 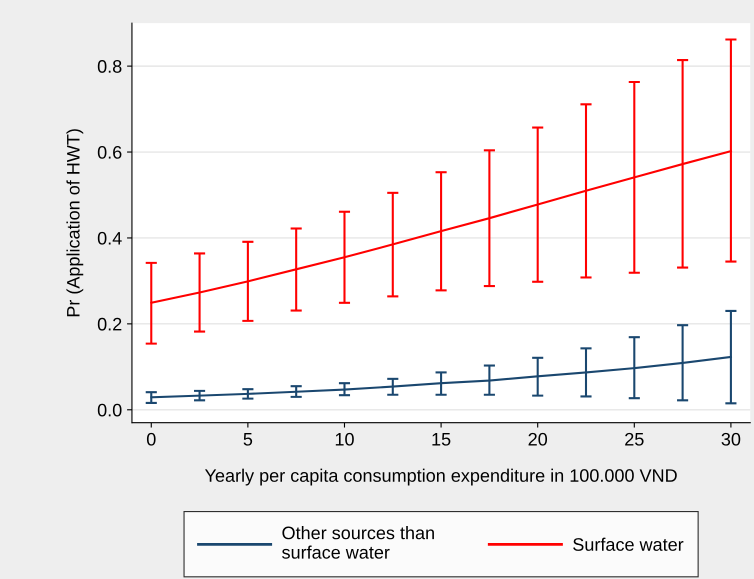 What do you see at coordinates (151, 439) in the screenshot?
I see `x-tick-label: 0` at bounding box center [151, 439].